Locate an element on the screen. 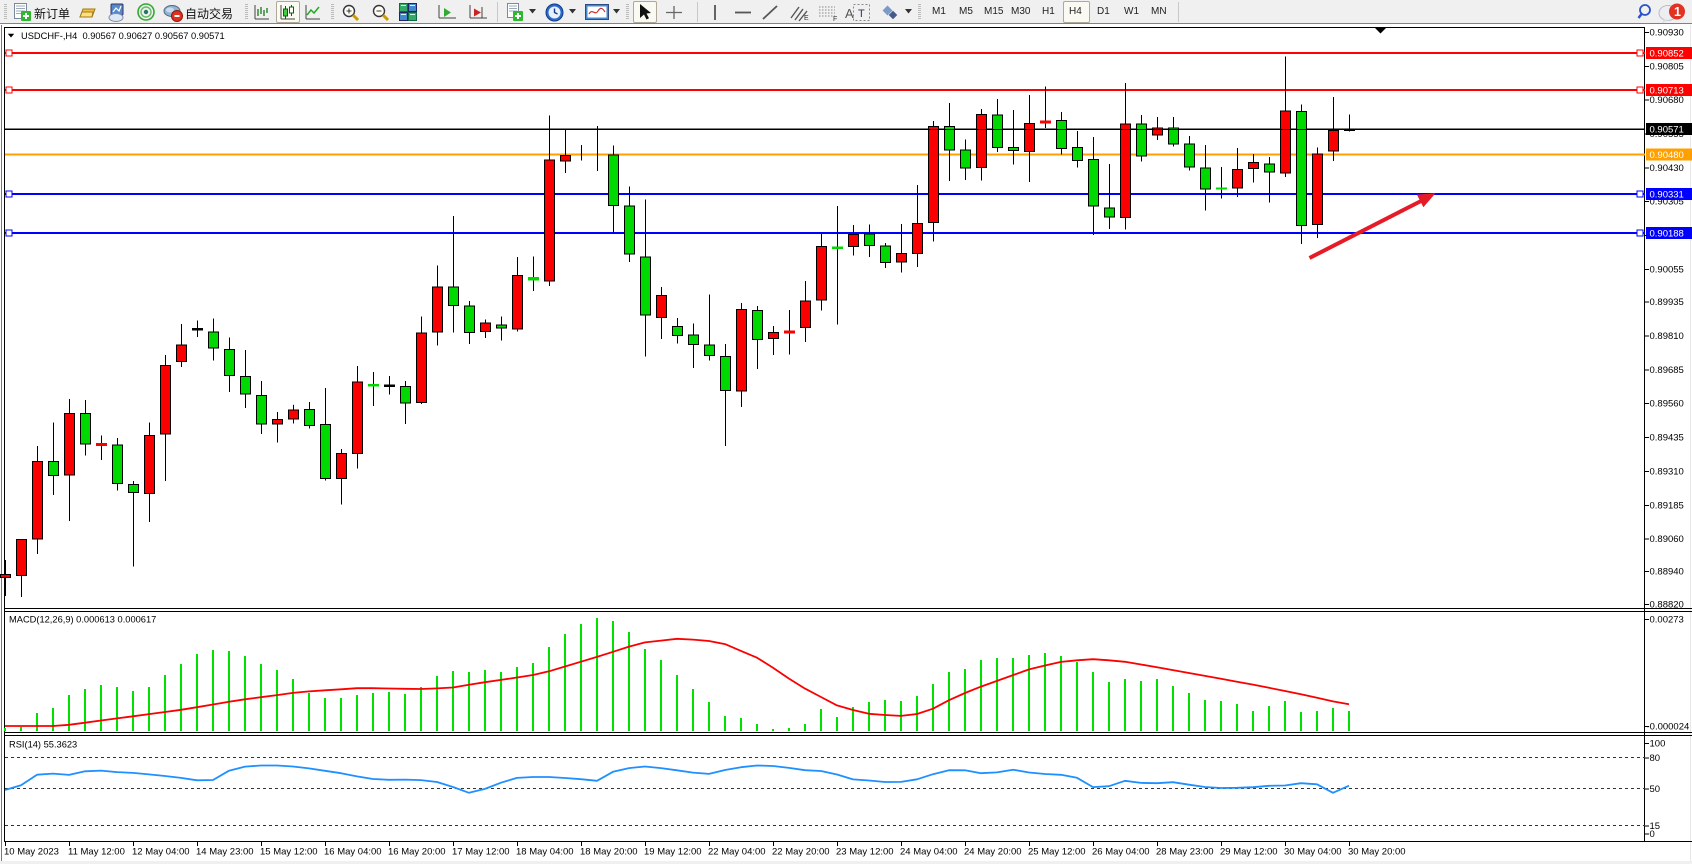 This screenshot has width=1692, height=864. svg-text: 14 May 23:00 is located at coordinates (225, 852).